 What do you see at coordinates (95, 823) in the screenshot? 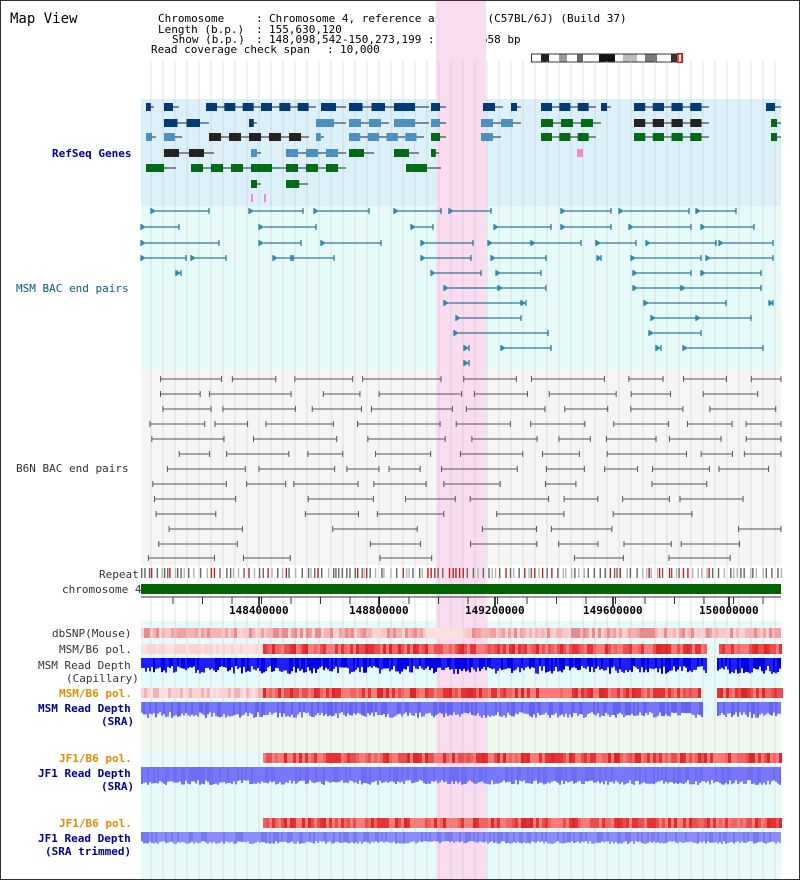
I see `track-label-jf1-b6-pol-2: JF1/B6 pol.` at bounding box center [95, 823].